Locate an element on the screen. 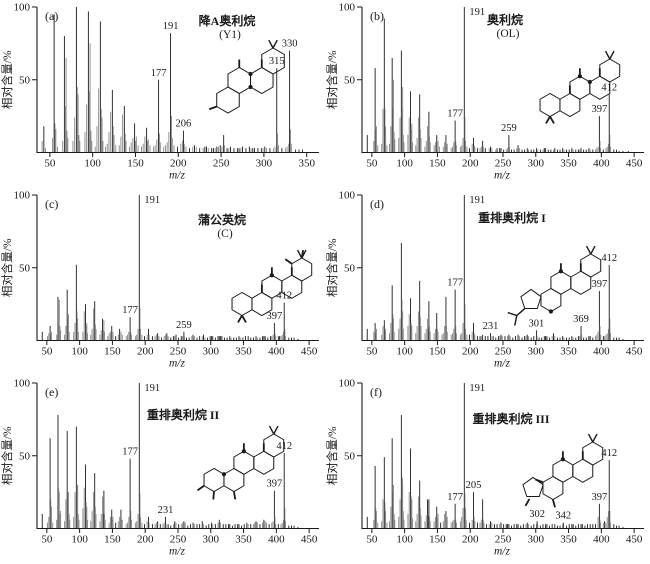  peak-label: 342 is located at coordinates (563, 516).